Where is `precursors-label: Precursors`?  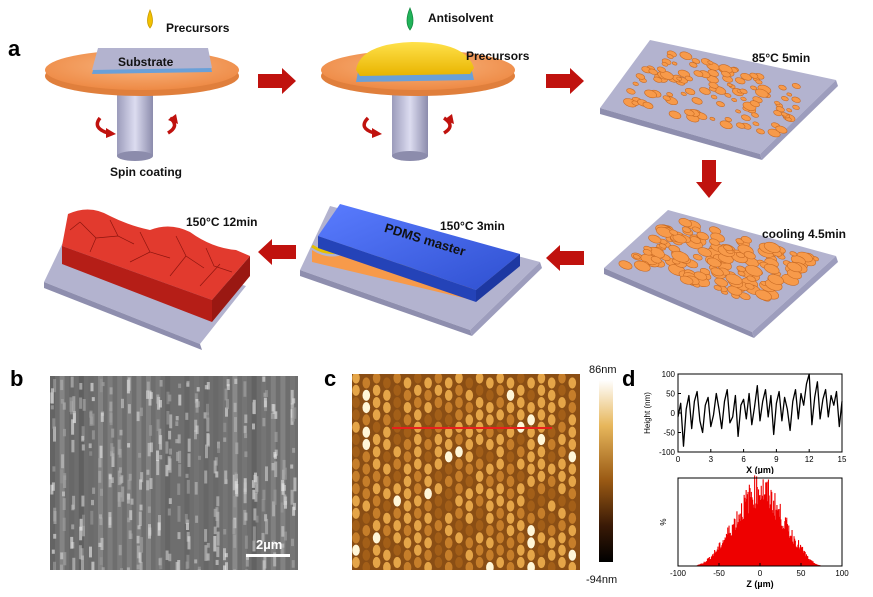
precursors-label: Precursors is located at coordinates (198, 28).